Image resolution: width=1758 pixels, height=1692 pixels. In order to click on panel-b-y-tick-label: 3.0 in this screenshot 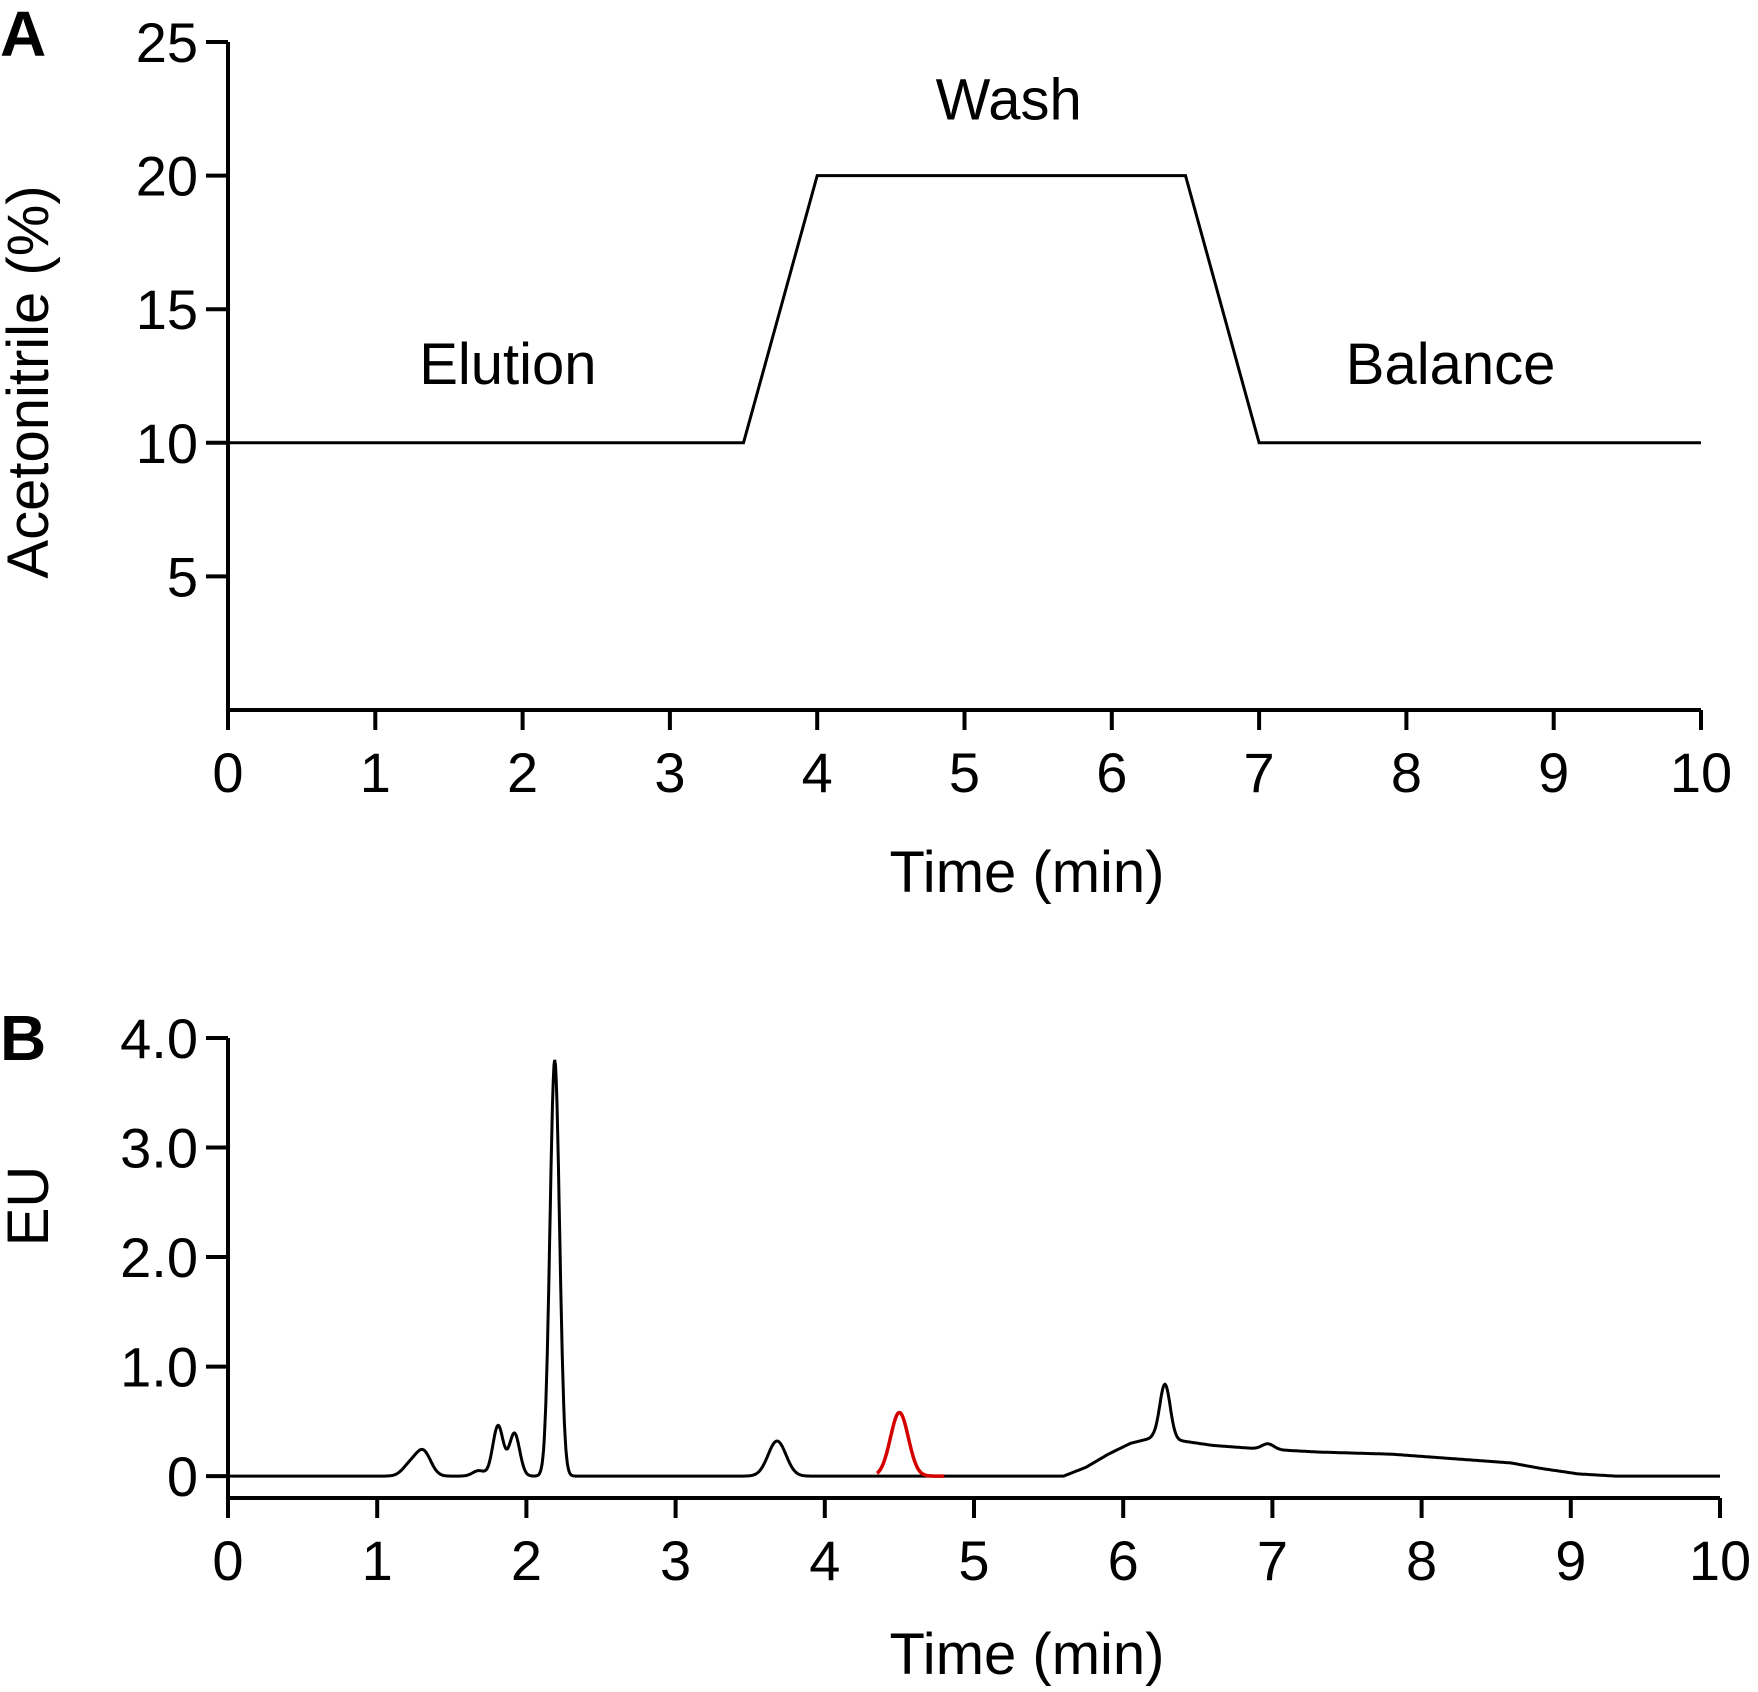, I will do `click(159, 1148)`.